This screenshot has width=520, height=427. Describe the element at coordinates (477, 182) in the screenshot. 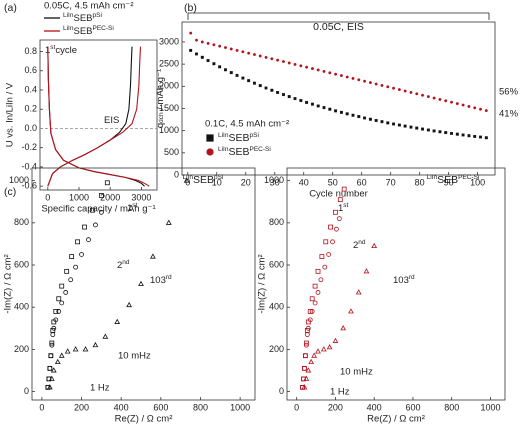

I see `x-tick-label: 100` at that location.